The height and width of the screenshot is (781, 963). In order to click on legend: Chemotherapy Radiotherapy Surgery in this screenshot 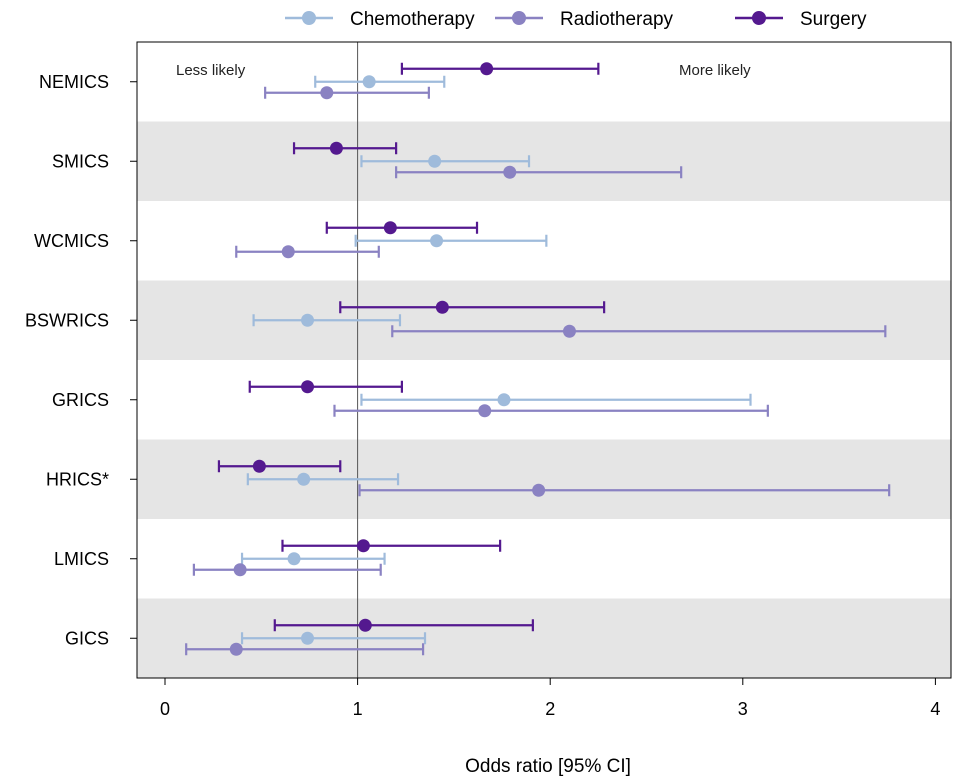, I will do `click(576, 19)`.